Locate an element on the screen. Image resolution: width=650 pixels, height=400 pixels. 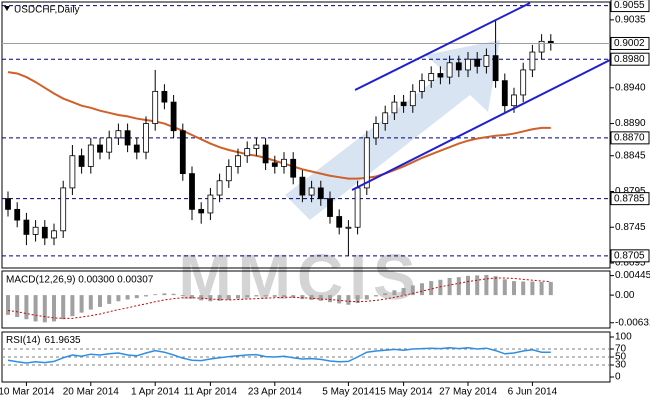
y-tick-label: 0.8795 is located at coordinates (630, 191).